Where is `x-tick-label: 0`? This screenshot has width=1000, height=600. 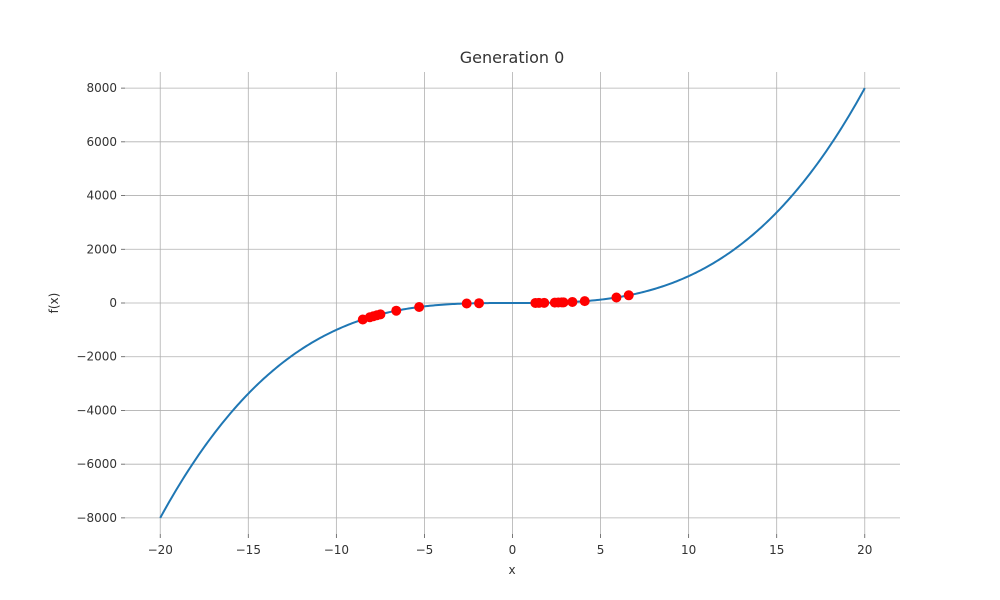 x-tick-label: 0 is located at coordinates (513, 550).